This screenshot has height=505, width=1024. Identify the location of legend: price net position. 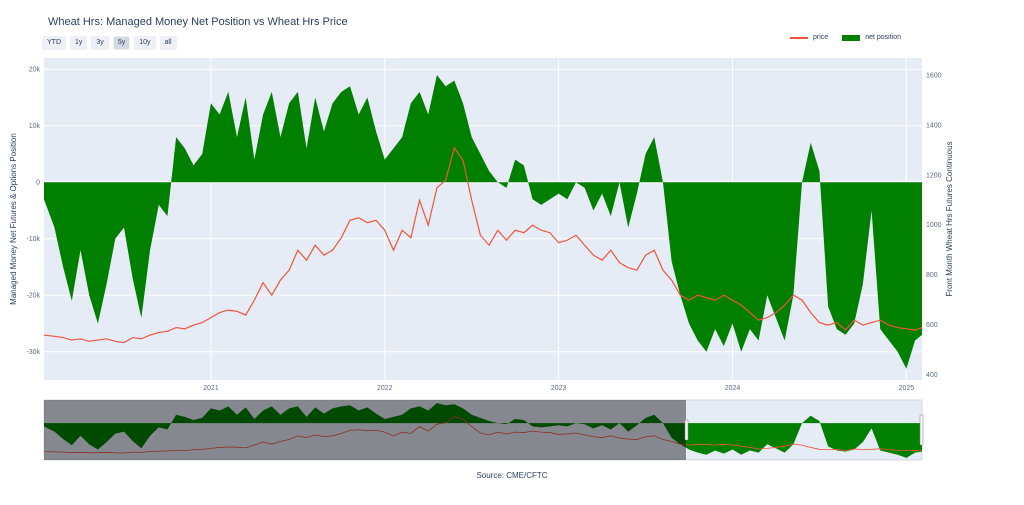
(845, 37).